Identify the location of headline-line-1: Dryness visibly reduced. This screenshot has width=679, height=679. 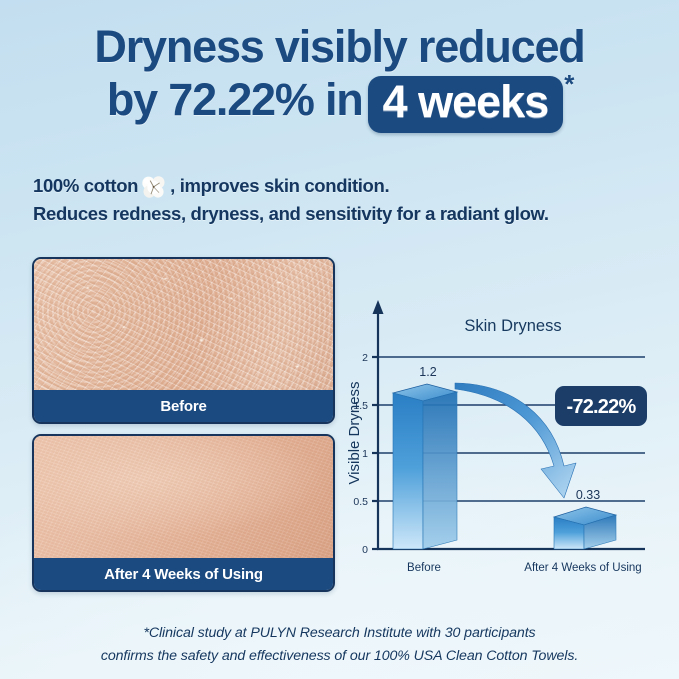
(339, 46).